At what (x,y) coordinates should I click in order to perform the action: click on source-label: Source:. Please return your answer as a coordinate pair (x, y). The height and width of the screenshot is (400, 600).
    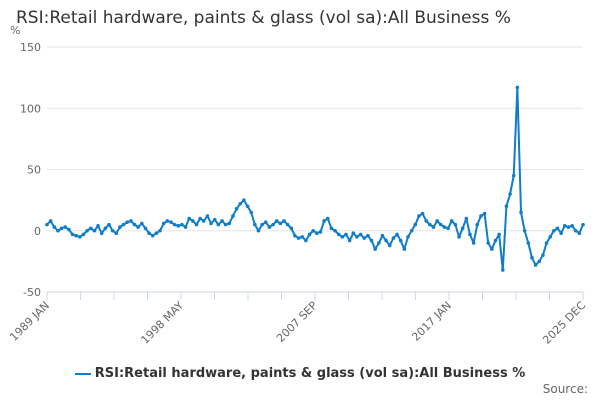
    Looking at the image, I should click on (565, 389).